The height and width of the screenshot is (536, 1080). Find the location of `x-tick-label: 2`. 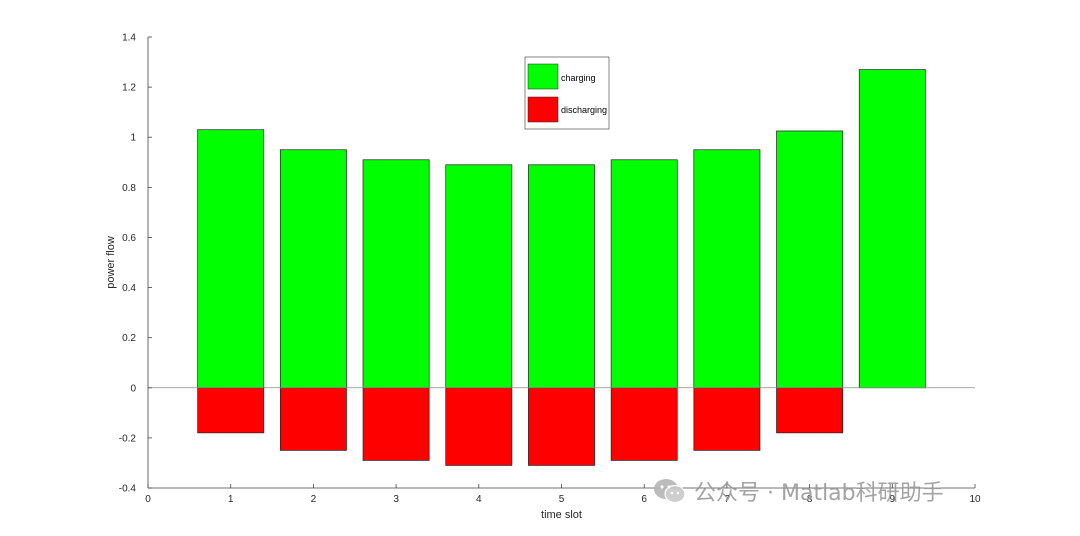

x-tick-label: 2 is located at coordinates (314, 499).